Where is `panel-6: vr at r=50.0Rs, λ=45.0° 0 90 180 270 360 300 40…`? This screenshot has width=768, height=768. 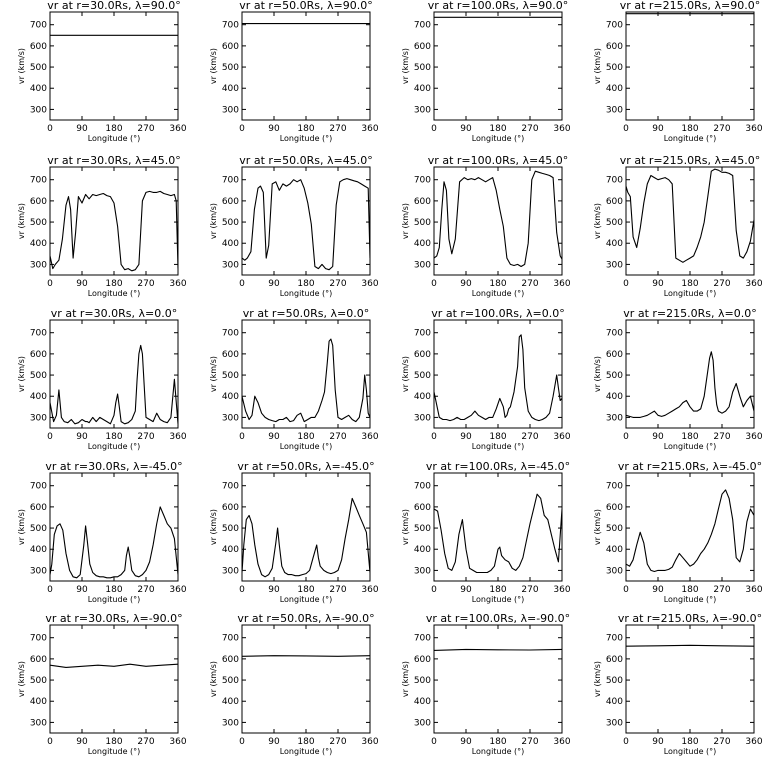 panel-6: vr at r=50.0Rs, λ=45.0° 0 90 180 270 360 300 40… is located at coordinates (294, 226).